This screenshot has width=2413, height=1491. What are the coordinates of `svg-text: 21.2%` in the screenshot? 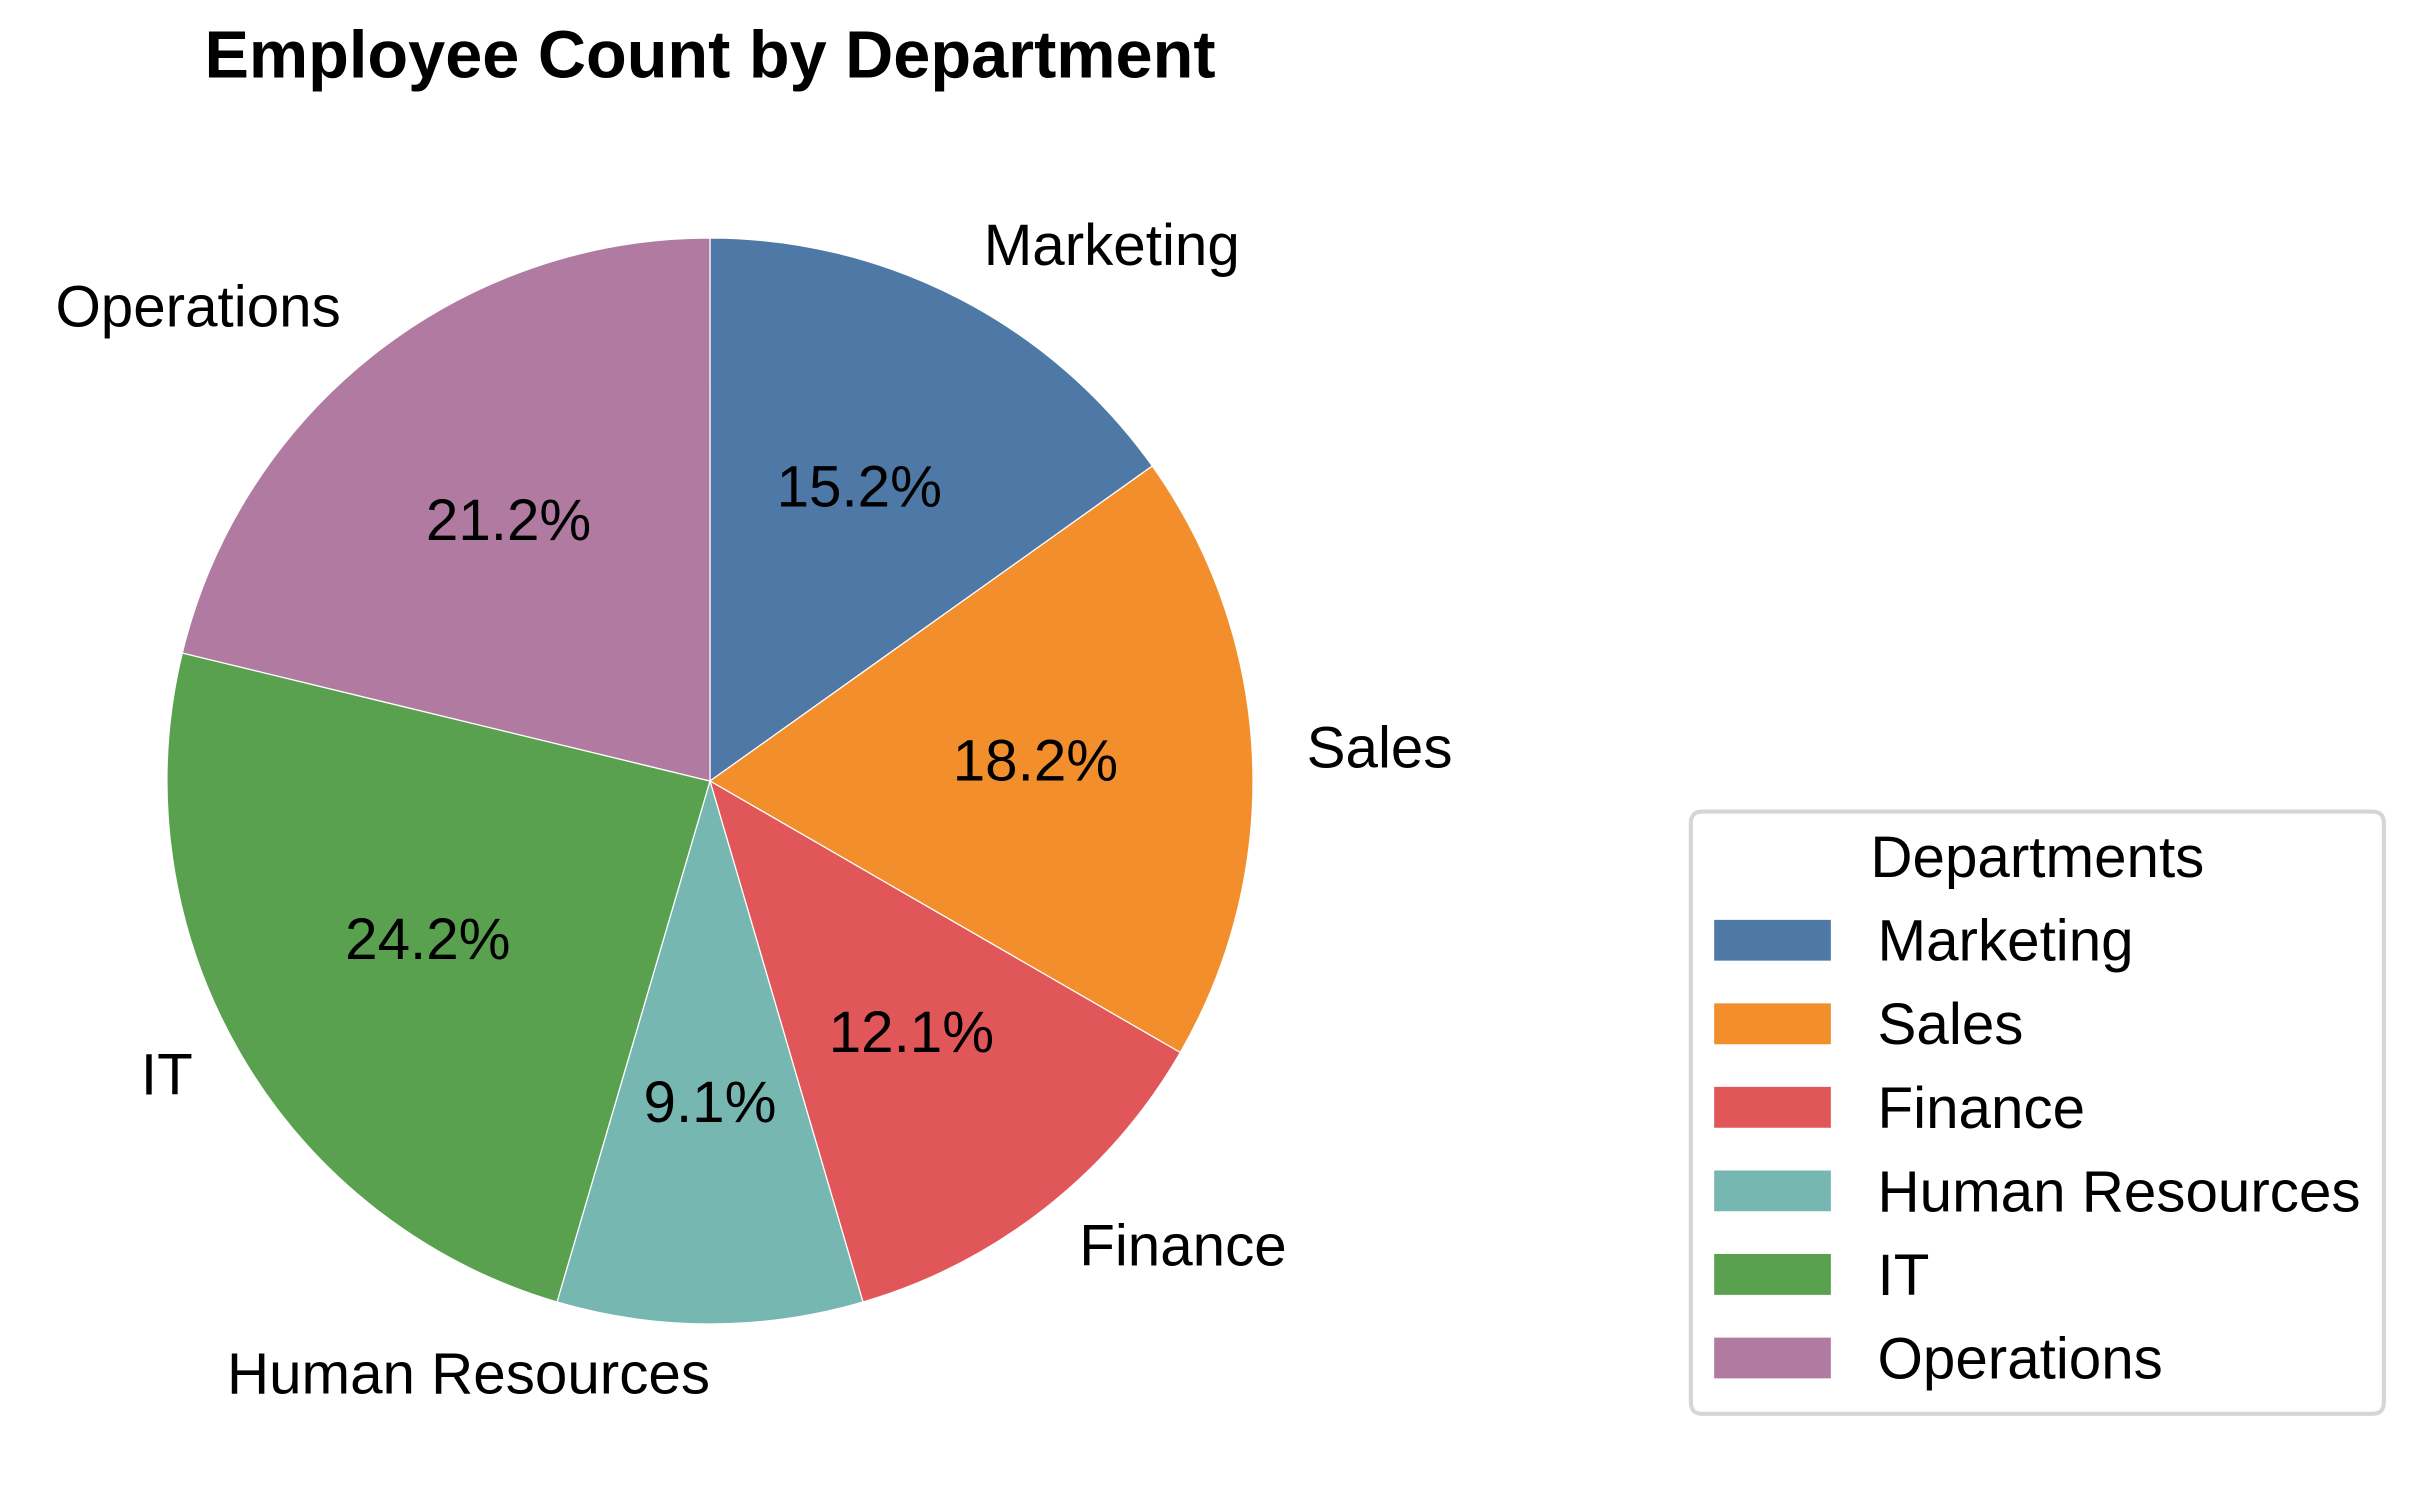 It's located at (508, 520).